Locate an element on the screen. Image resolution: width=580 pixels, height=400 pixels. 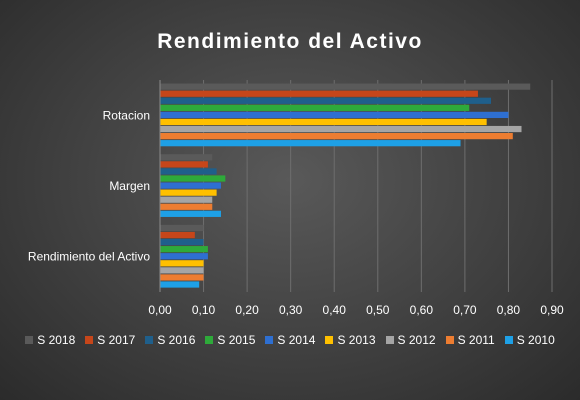
legend-label: S 2011 is located at coordinates (476, 340).